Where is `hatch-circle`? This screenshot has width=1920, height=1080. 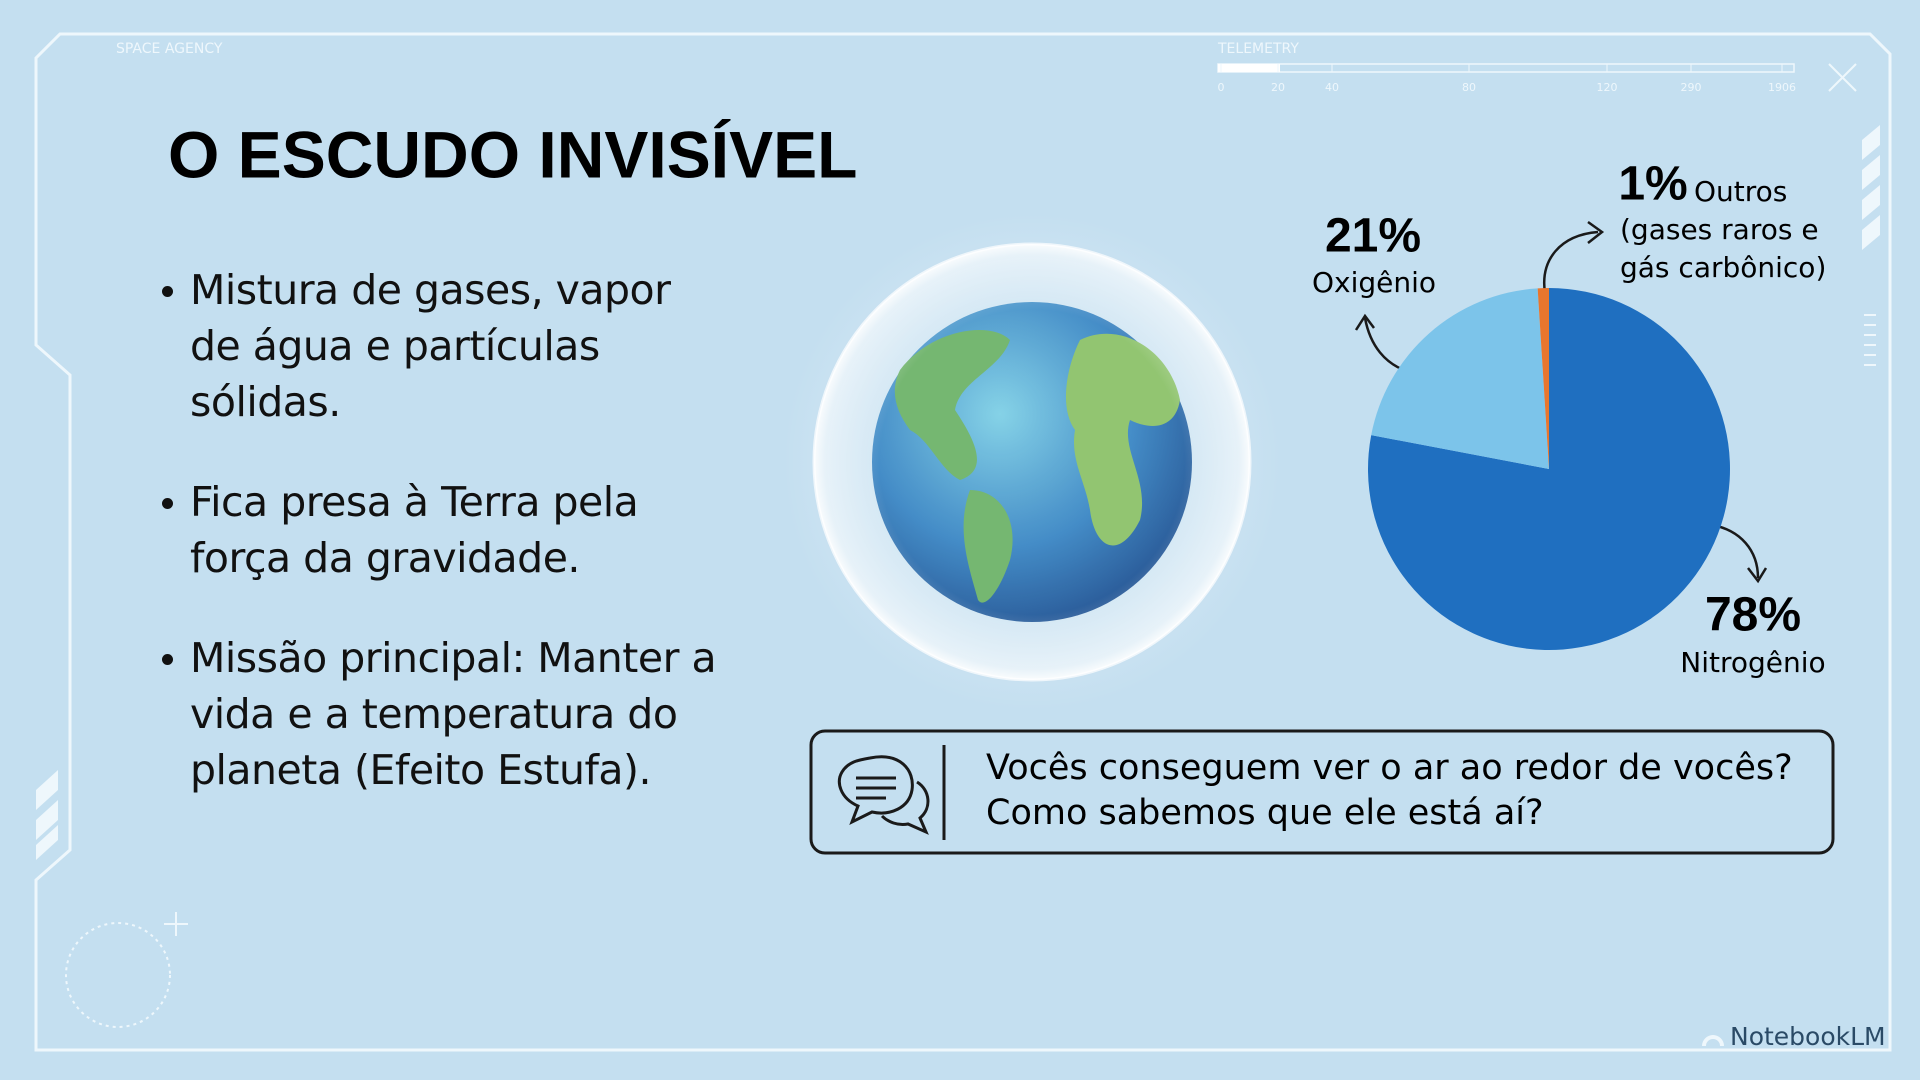 hatch-circle is located at coordinates (118, 975).